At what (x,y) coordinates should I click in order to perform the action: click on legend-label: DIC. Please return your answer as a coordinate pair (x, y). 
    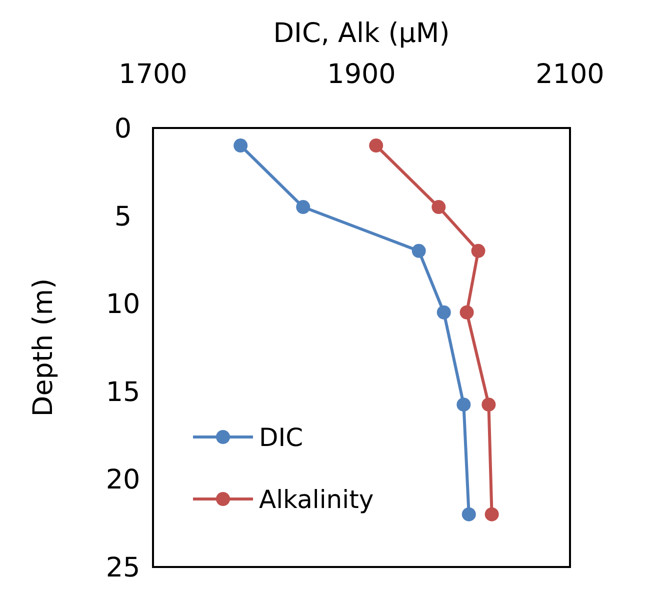
    Looking at the image, I should click on (281, 437).